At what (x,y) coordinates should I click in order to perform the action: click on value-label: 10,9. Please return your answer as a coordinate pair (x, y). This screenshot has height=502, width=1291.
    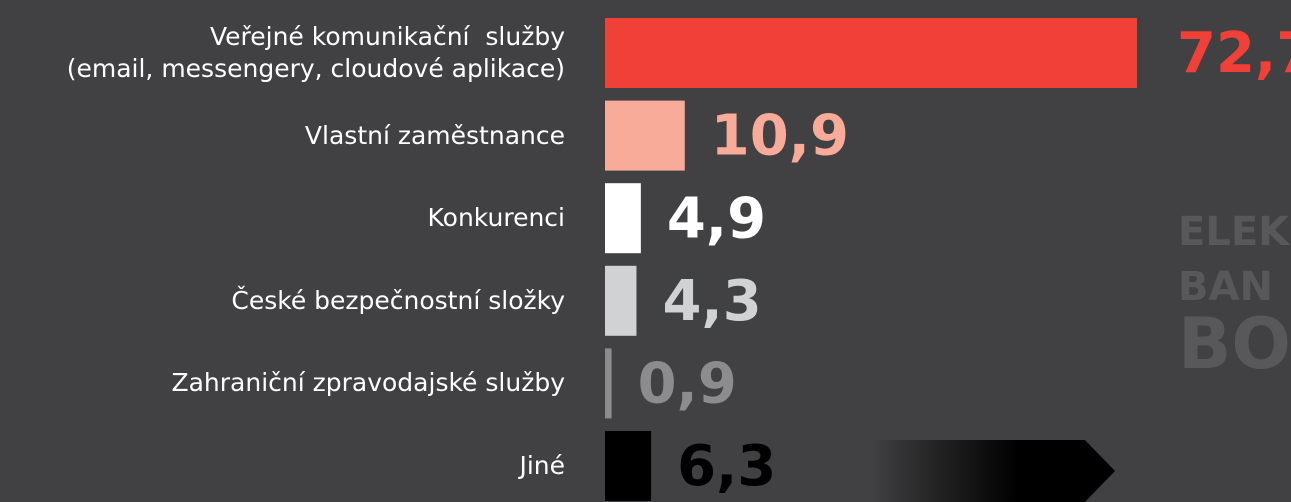
    Looking at the image, I should click on (780, 136).